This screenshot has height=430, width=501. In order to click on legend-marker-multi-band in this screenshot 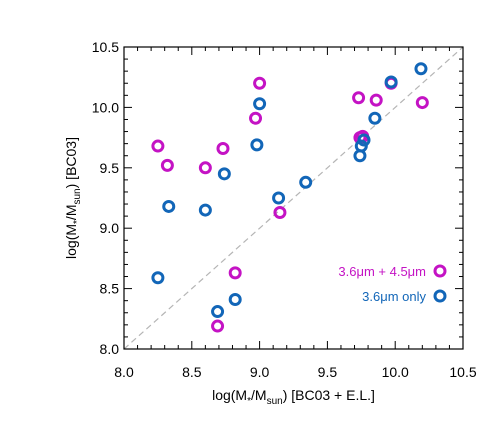, I will do `click(440, 271)`.